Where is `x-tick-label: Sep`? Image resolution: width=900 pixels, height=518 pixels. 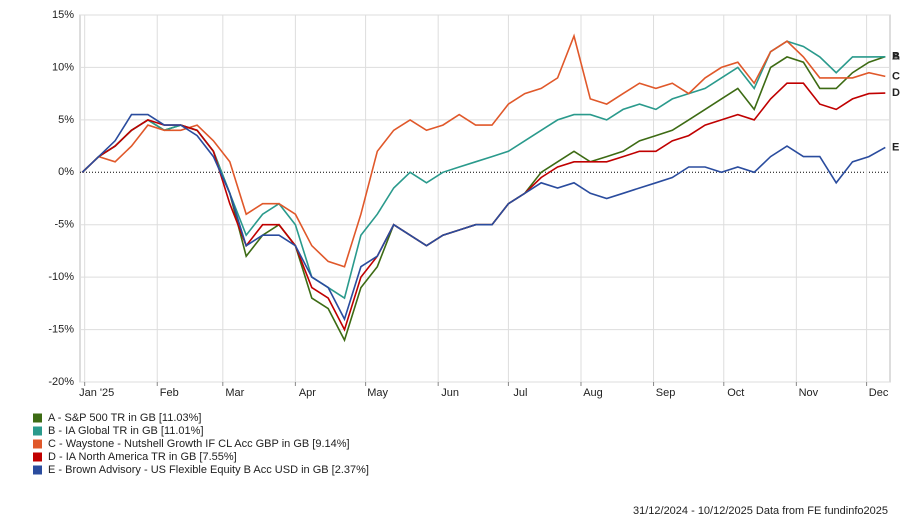 x-tick-label: Sep is located at coordinates (666, 393).